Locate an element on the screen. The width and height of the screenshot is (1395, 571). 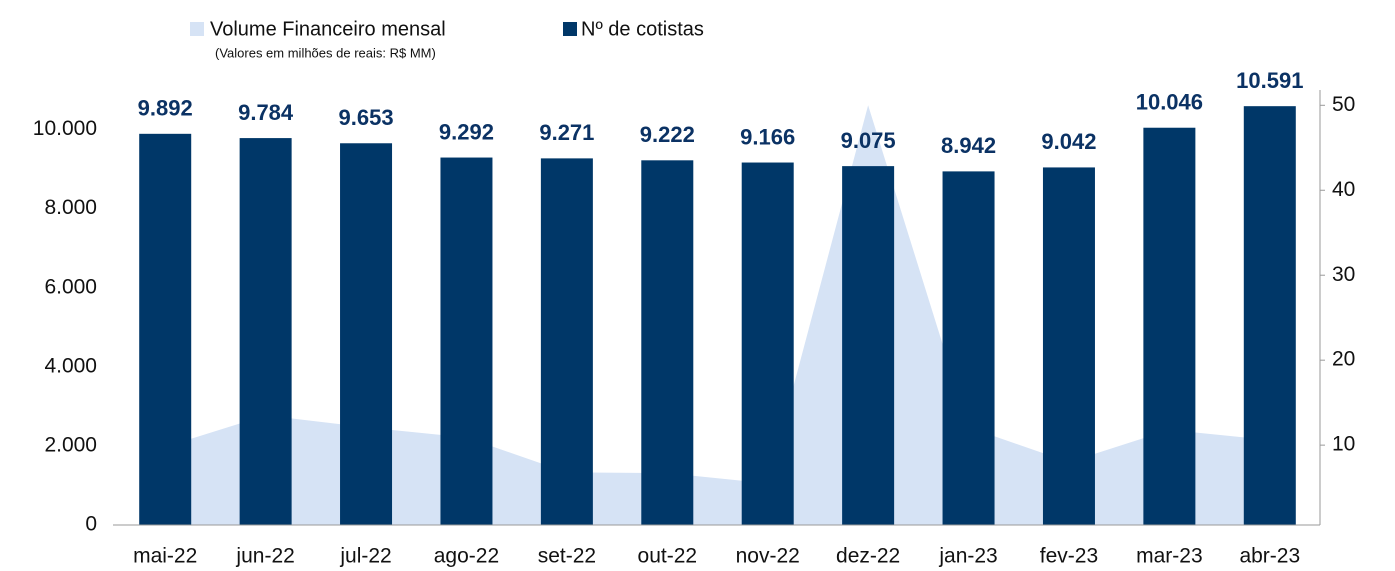
y-tick-label: 0 is located at coordinates (91, 524).